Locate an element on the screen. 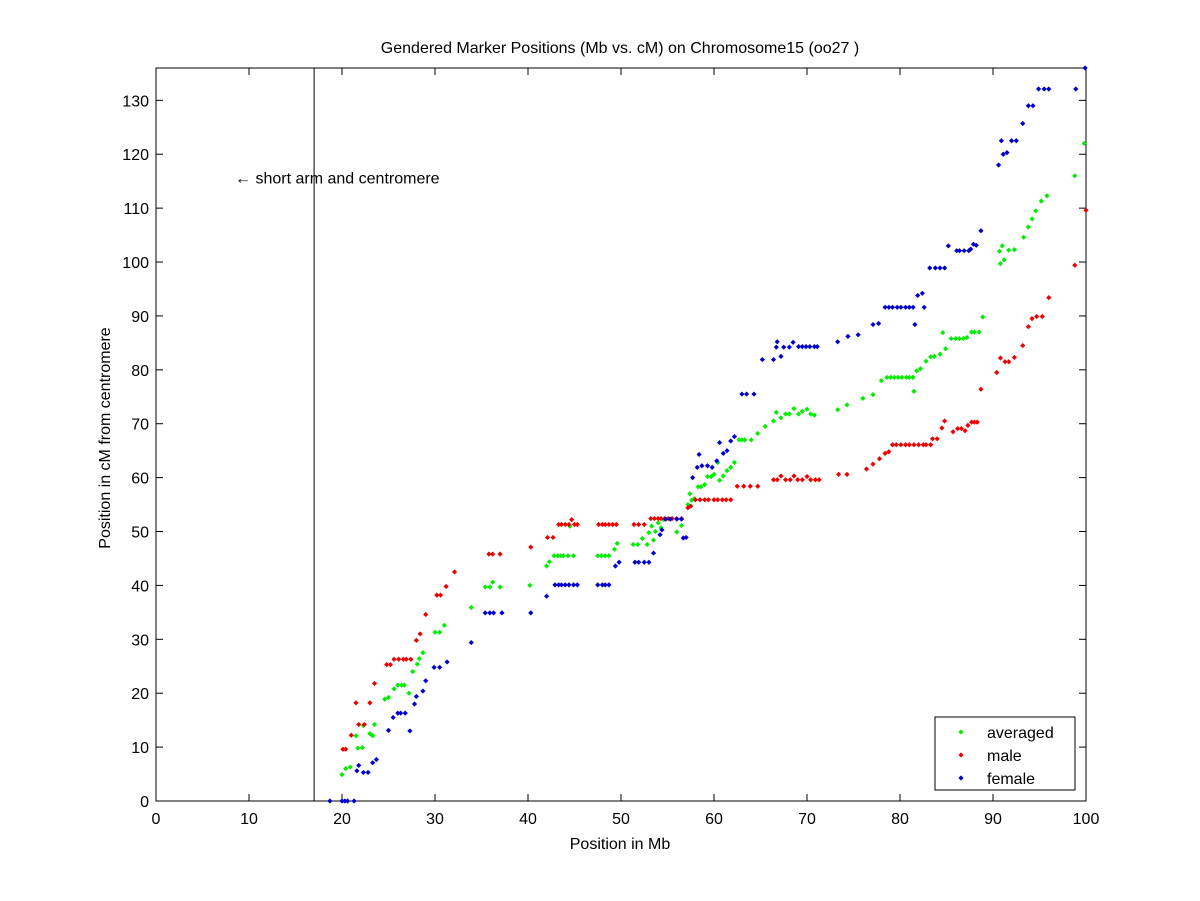  x-tick-label: 70 is located at coordinates (807, 819).